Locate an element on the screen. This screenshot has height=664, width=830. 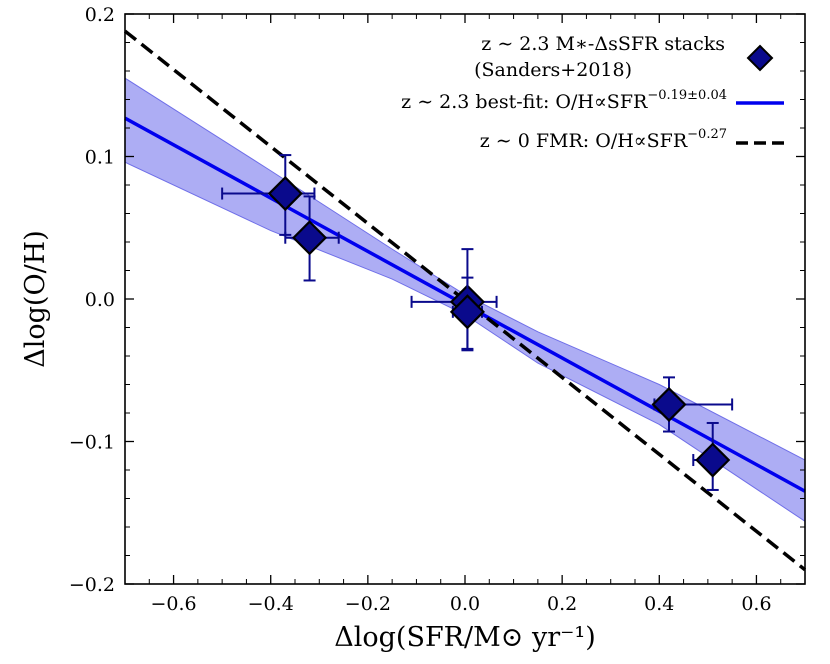
legend-label-stacks-line2: (Sanders+2018) is located at coordinates (553, 70).